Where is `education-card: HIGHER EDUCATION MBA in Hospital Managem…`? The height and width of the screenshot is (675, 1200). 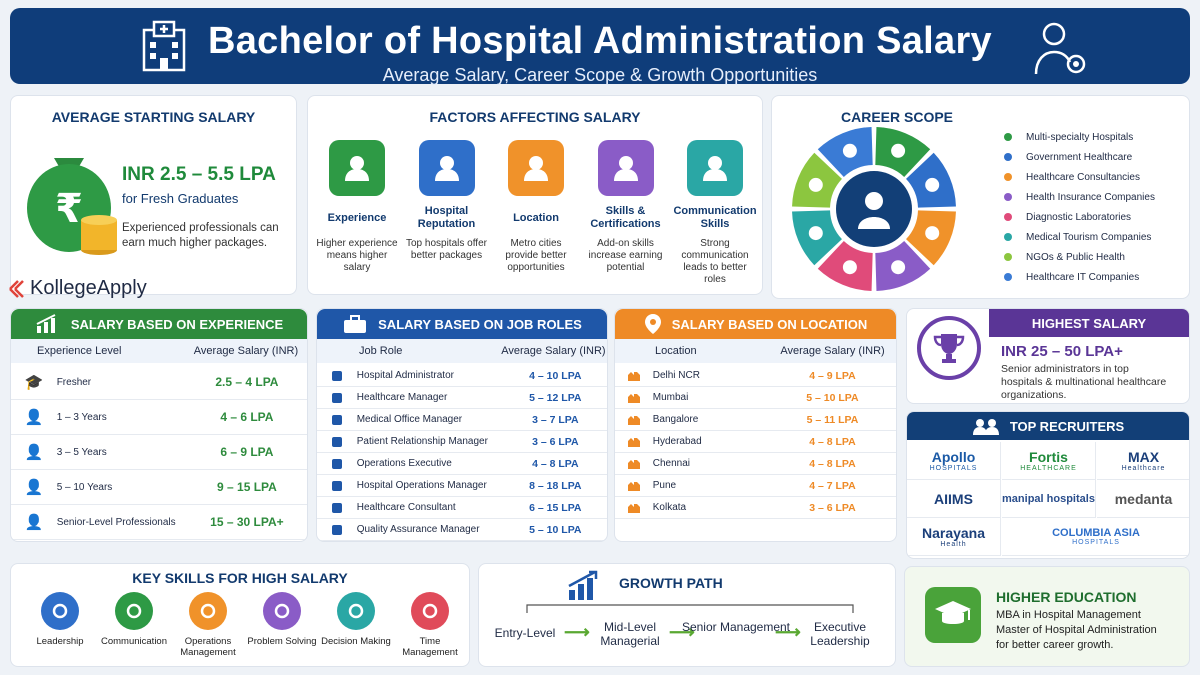
education-card: HIGHER EDUCATION MBA in Hospital Managem… is located at coordinates (1047, 616).